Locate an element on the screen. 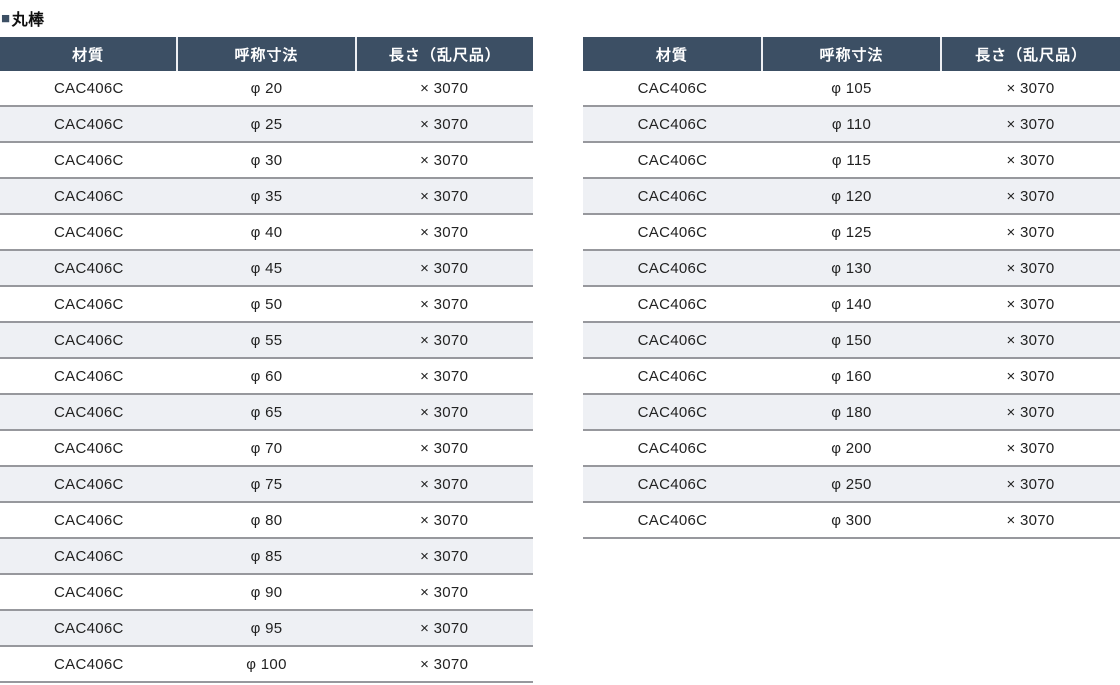 Image resolution: width=1120 pixels, height=685 pixels. table-row: CAC406C φ 35 × 3070 is located at coordinates (266, 197).